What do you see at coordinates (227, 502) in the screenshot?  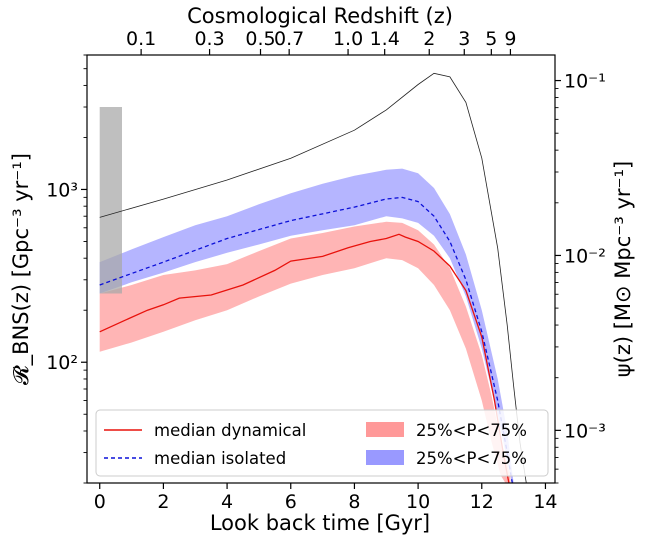 I see `x-tick-label-2: 4` at bounding box center [227, 502].